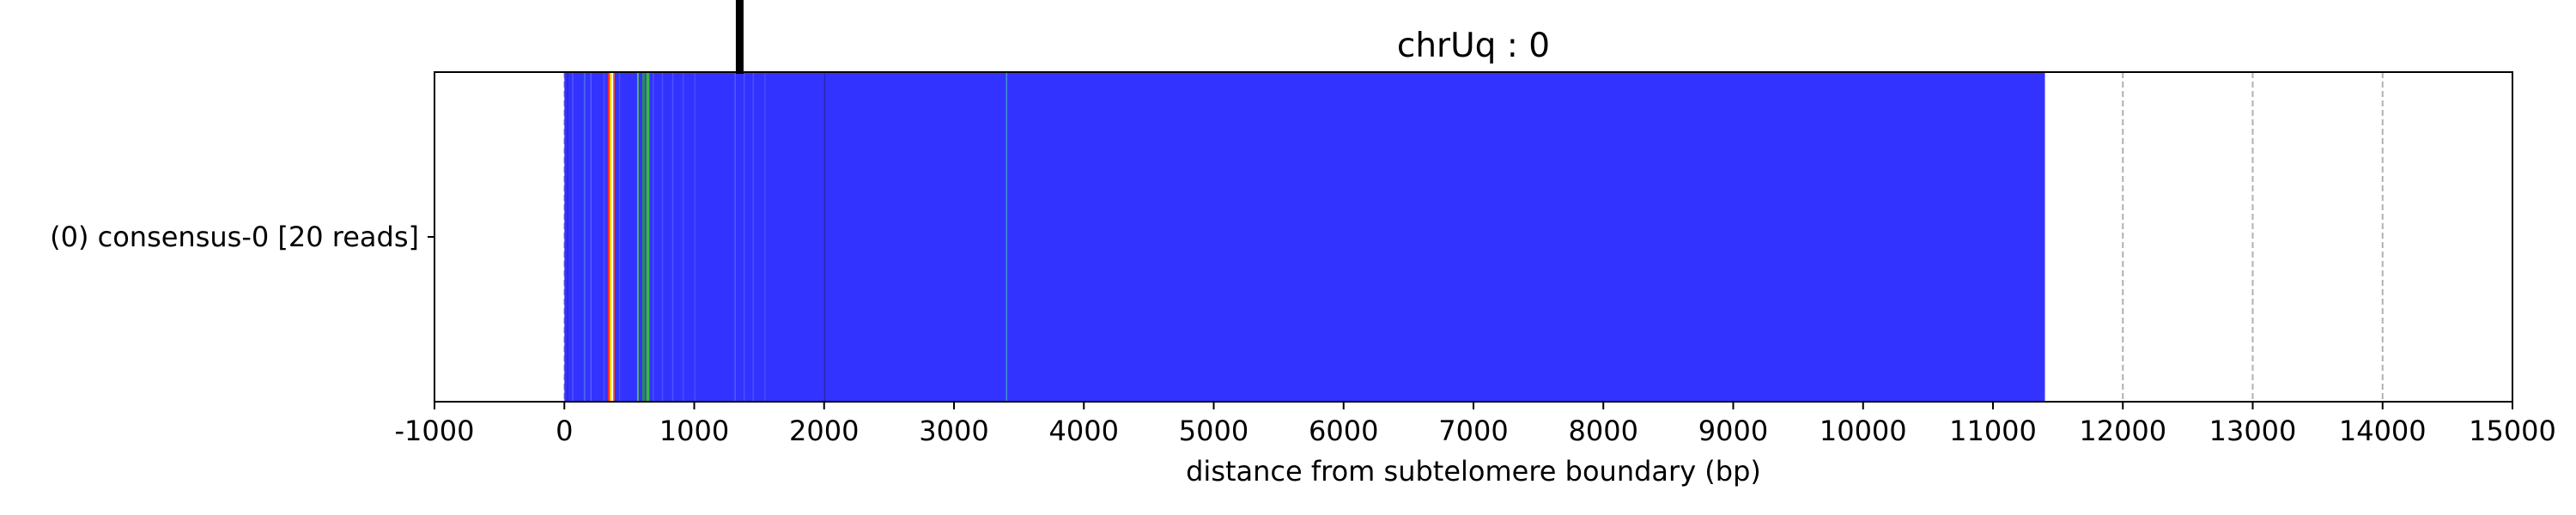 The image size is (2576, 515). I want to click on y-tick-labels: (0) consensus-0 [20 reads], so click(242, 237).